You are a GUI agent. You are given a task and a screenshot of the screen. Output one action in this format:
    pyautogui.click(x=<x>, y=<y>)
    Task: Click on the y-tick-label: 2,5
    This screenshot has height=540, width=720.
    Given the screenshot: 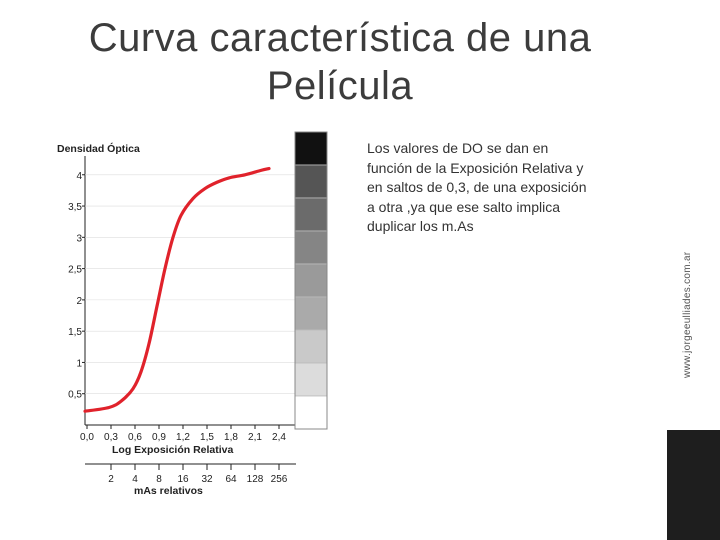 What is the action you would take?
    pyautogui.click(x=75, y=270)
    